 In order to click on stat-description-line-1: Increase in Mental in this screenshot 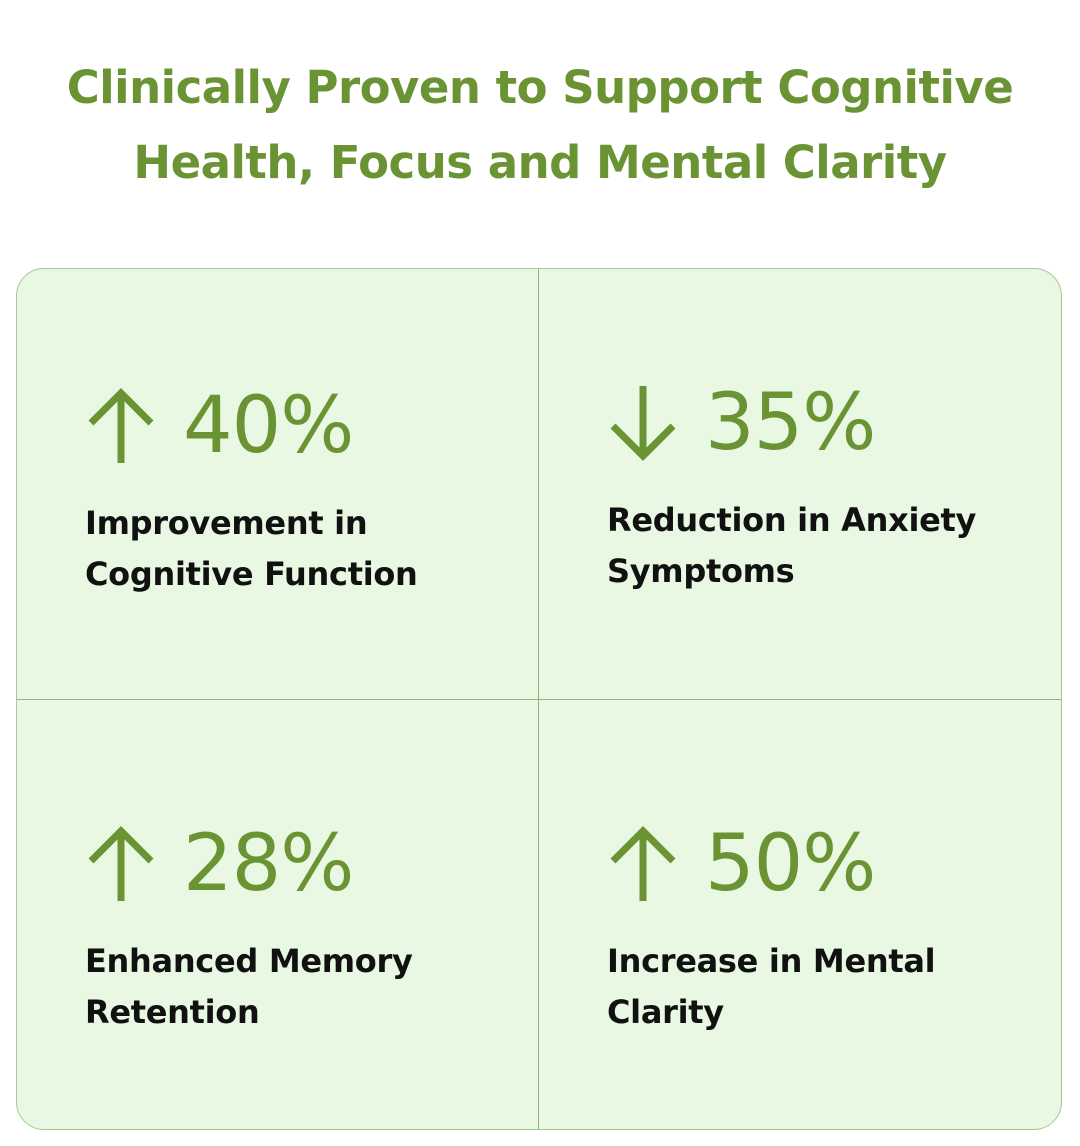, I will do `click(771, 961)`.